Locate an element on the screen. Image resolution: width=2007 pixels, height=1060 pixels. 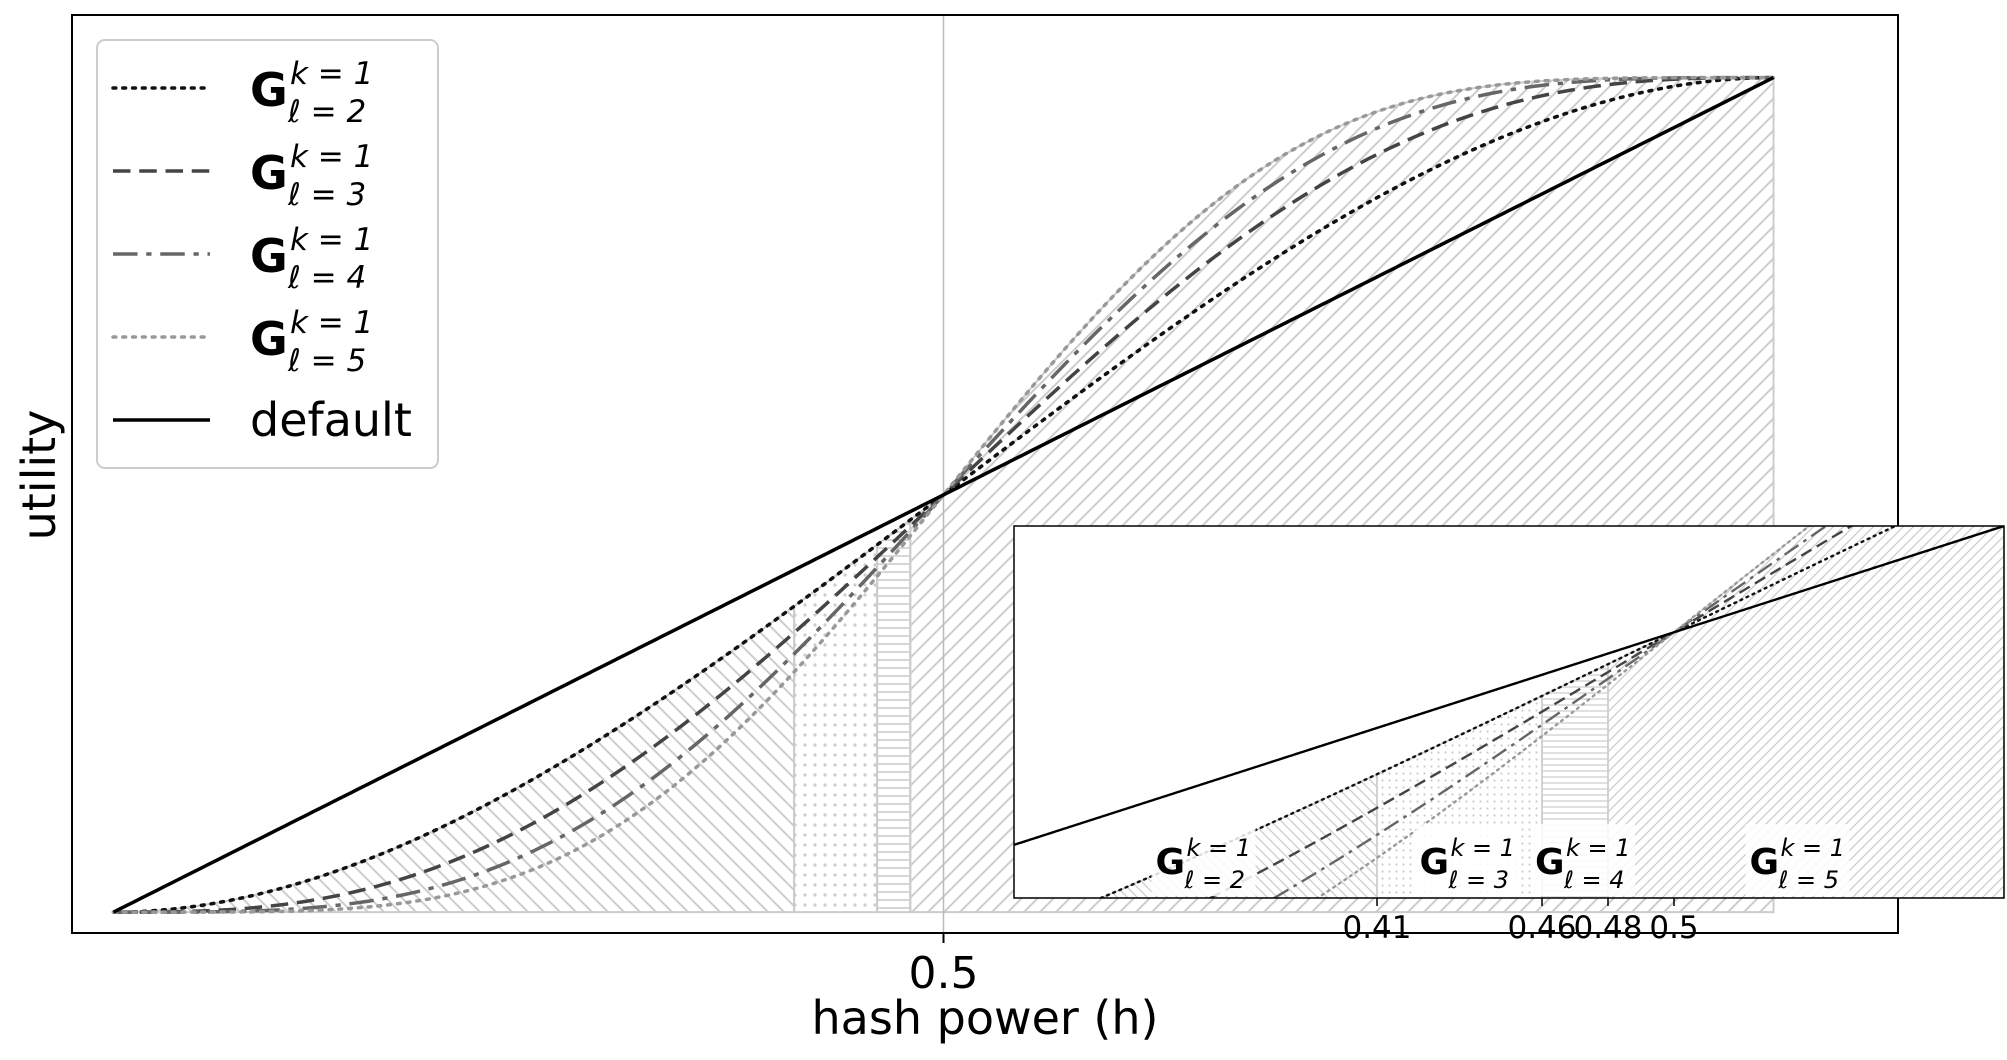
legend-item-4: default is located at coordinates (262, 420).